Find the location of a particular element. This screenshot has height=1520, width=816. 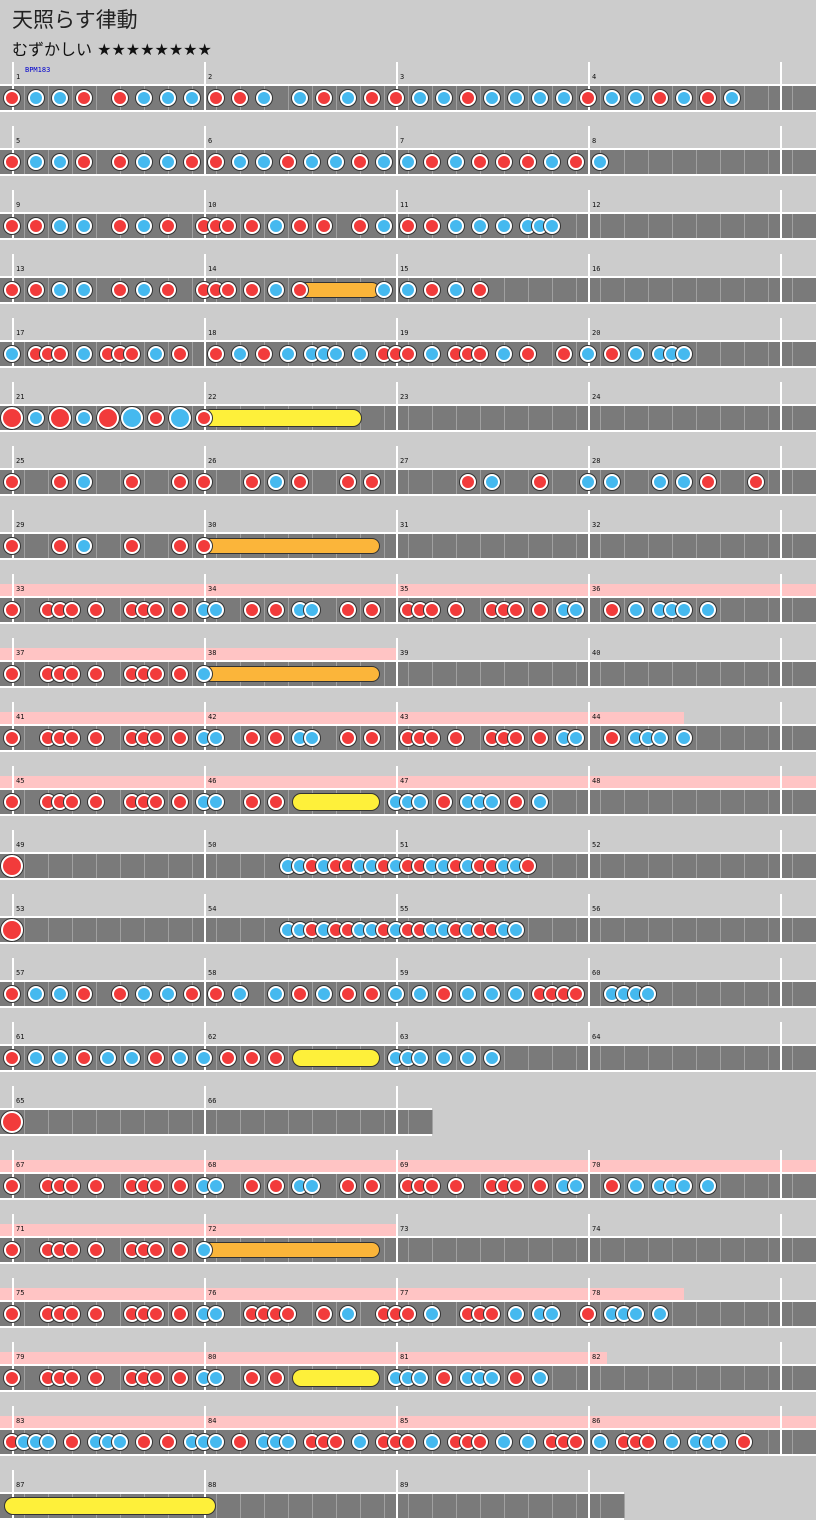

measure-number: 7 is located at coordinates (402, 141).